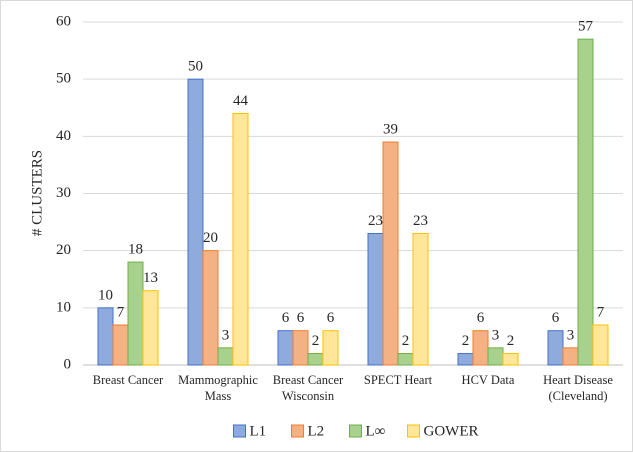  What do you see at coordinates (63, 307) in the screenshot?
I see `y-tick-label: 10` at bounding box center [63, 307].